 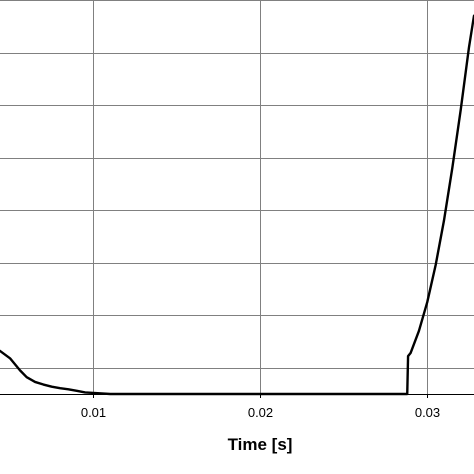 What do you see at coordinates (237, 407) in the screenshot?
I see `x-axis: 0.01 0.02 0.03` at bounding box center [237, 407].